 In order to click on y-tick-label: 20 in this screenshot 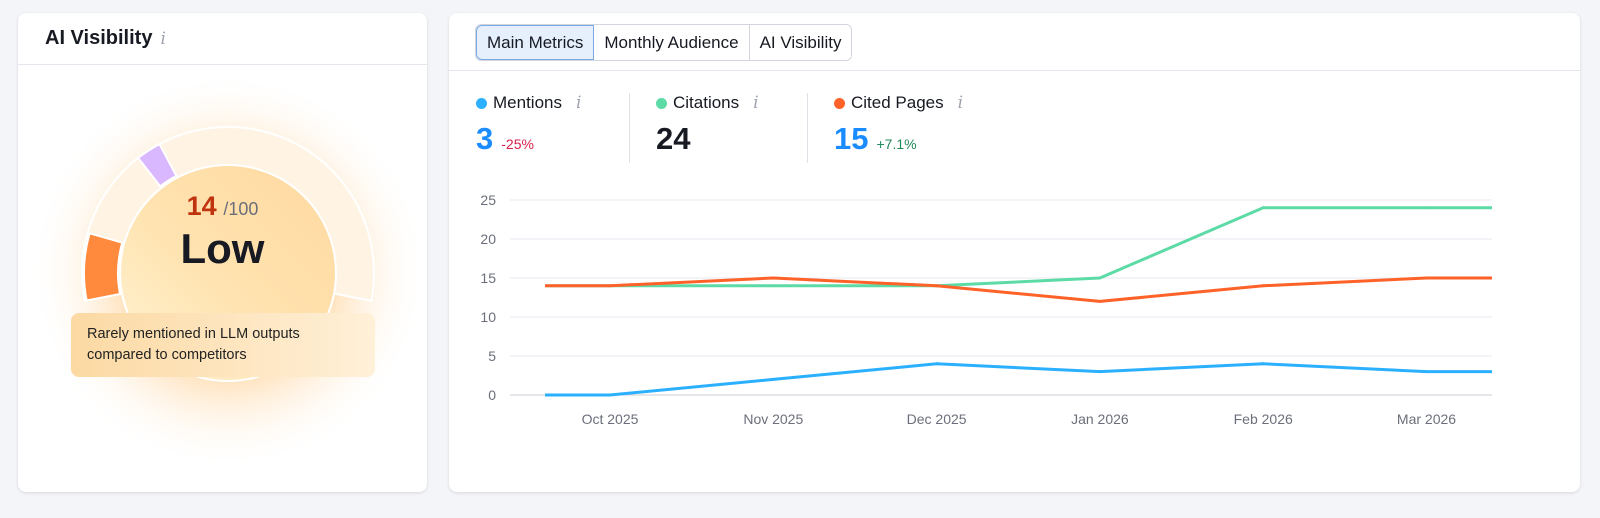, I will do `click(488, 239)`.